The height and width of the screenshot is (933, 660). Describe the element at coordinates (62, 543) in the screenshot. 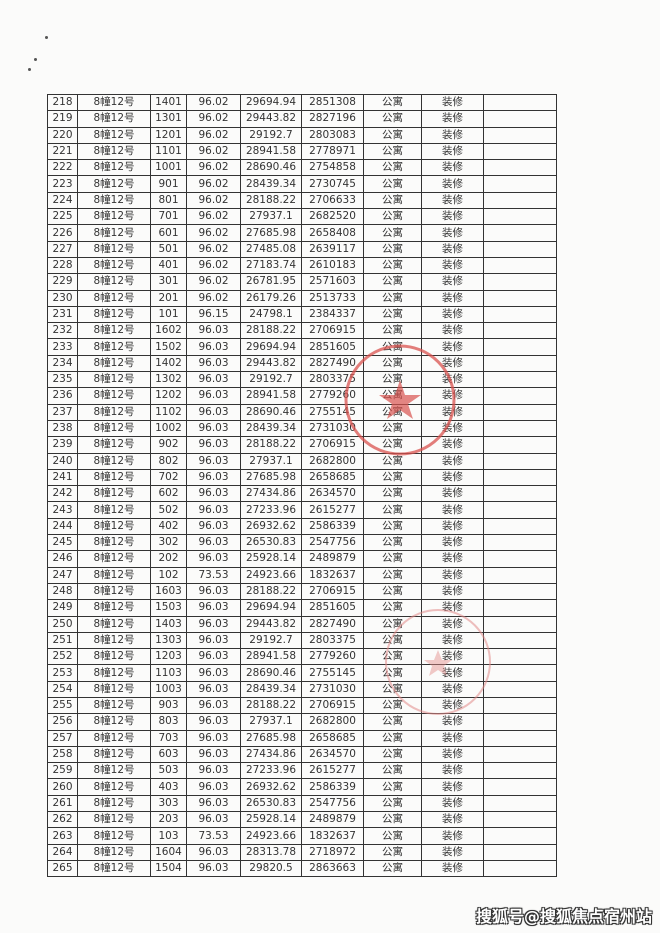

I see `row-number-cell: 245` at that location.